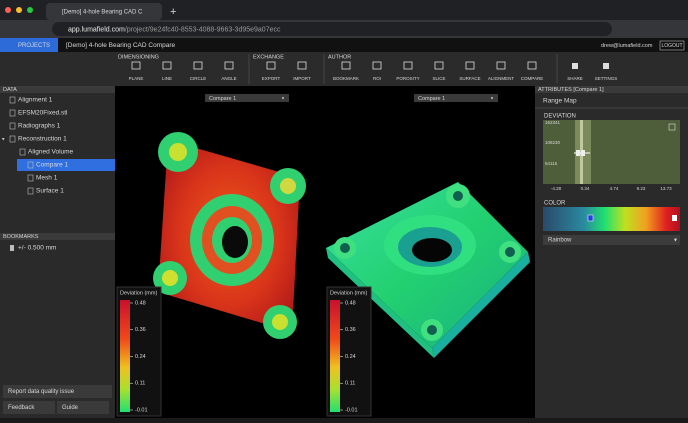 The width and height of the screenshot is (688, 423). I want to click on part-left, so click(229, 235).